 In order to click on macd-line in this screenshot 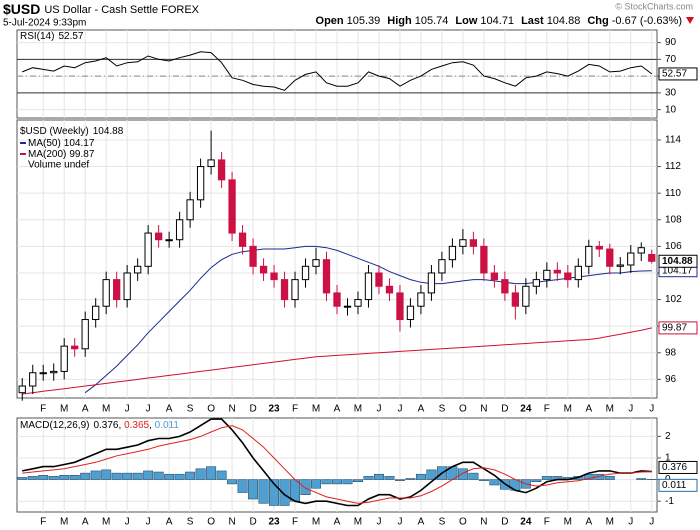, I will do `click(337, 464)`.